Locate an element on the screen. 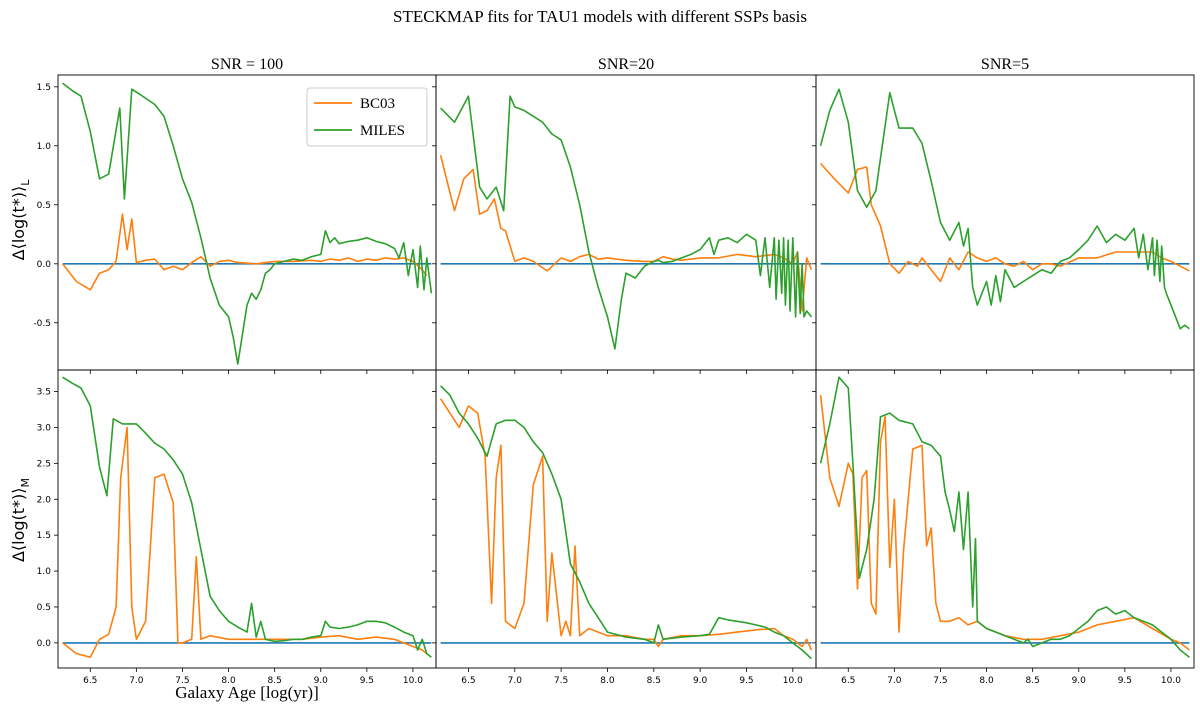 The width and height of the screenshot is (1200, 710). chart-panel-5: 6.5 7.0 7.5 8.0 8.5 9.0 9.5 10.0 is located at coordinates (624, 527).